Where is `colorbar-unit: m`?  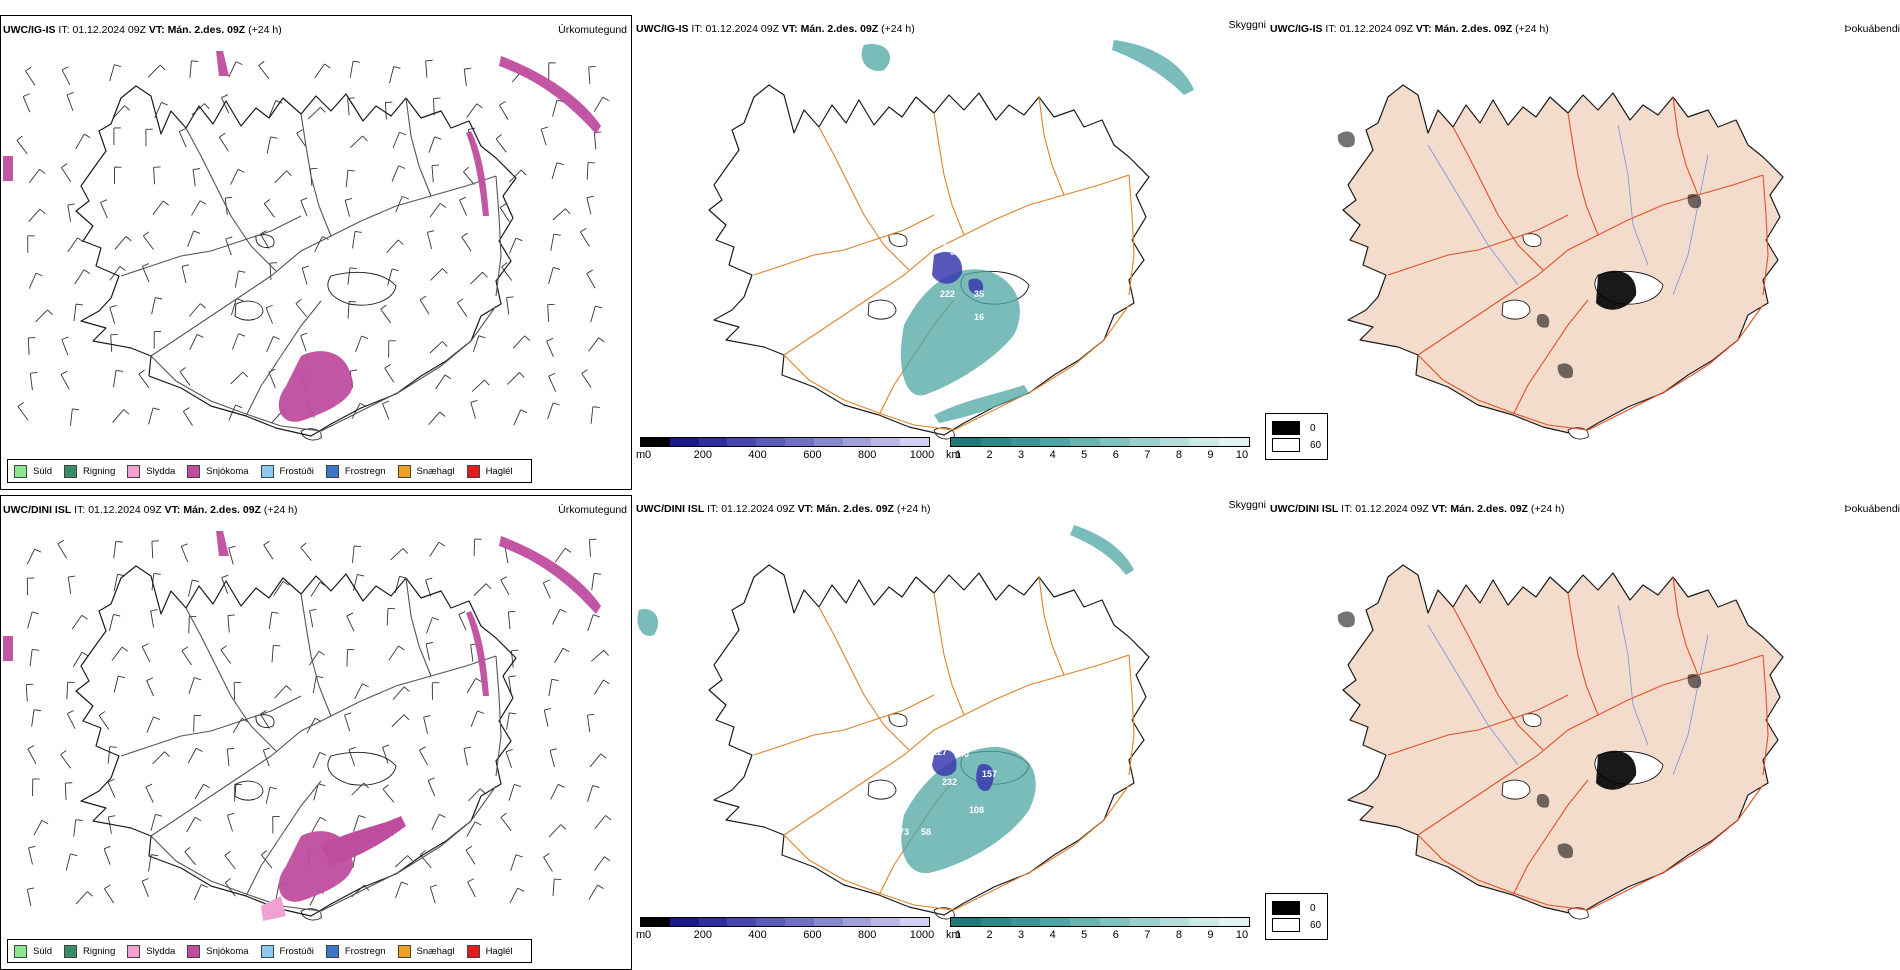 colorbar-unit: m is located at coordinates (640, 935).